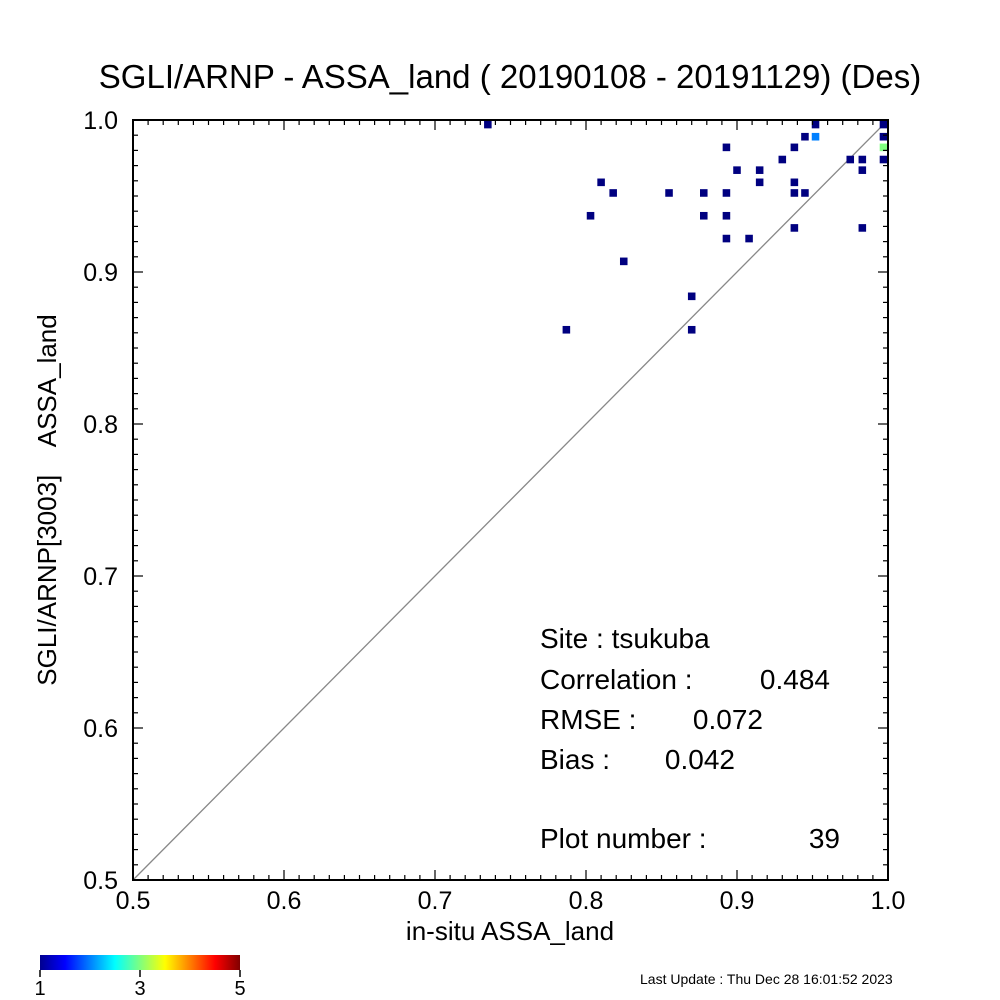 Image resolution: width=1000 pixels, height=1000 pixels. Describe the element at coordinates (824, 838) in the screenshot. I see `plot-number-value: 39` at that location.